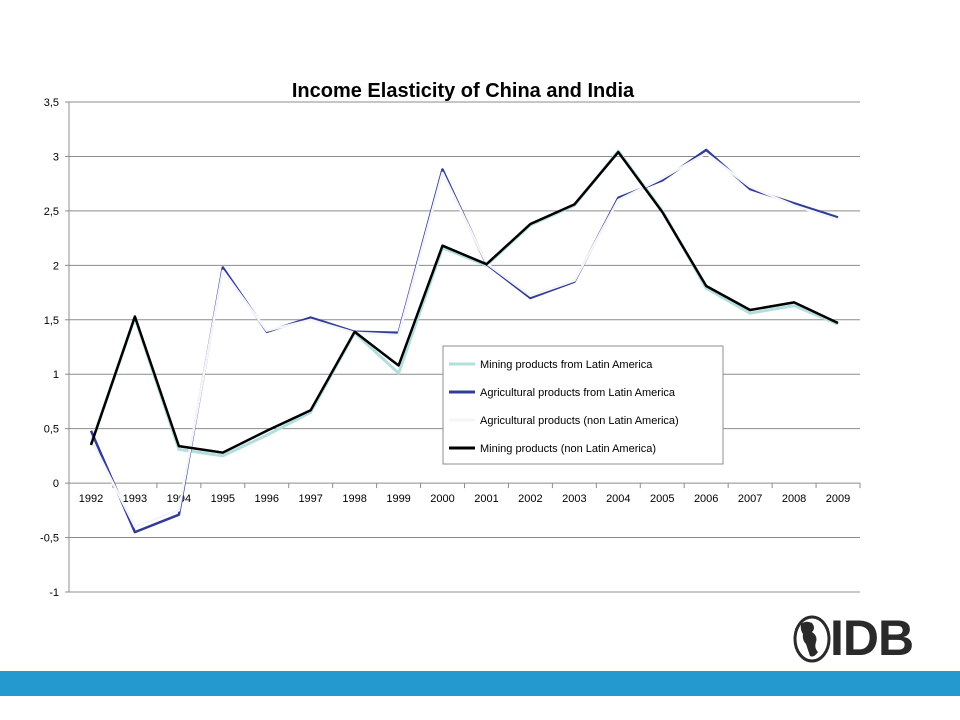 This screenshot has height=720, width=960. Describe the element at coordinates (706, 499) in the screenshot. I see `x-tick-label: 2006` at that location.